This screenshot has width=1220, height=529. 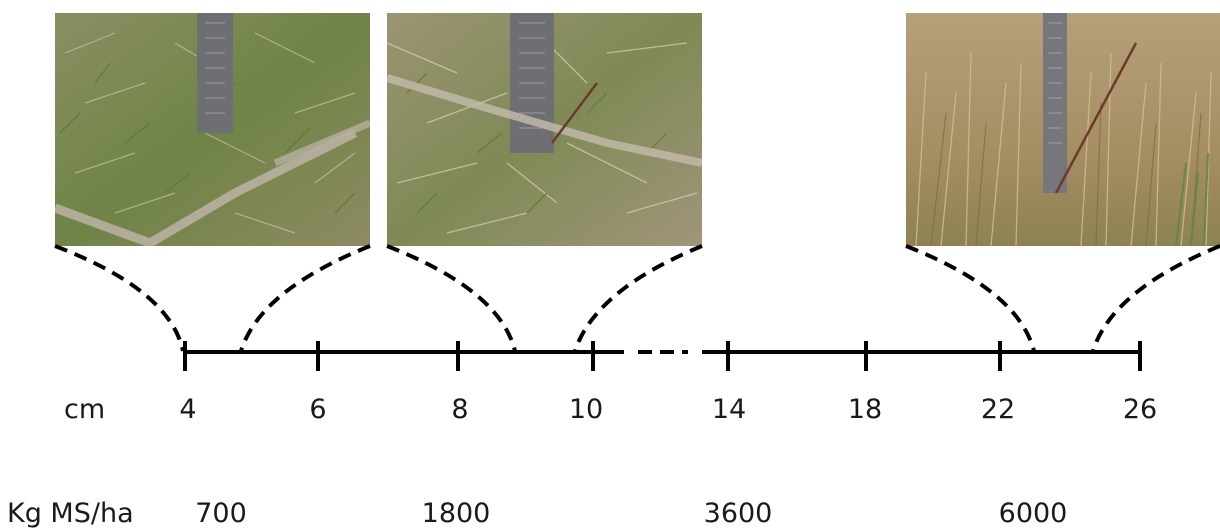 I want to click on kg-value-700: 700, so click(x=221, y=513).